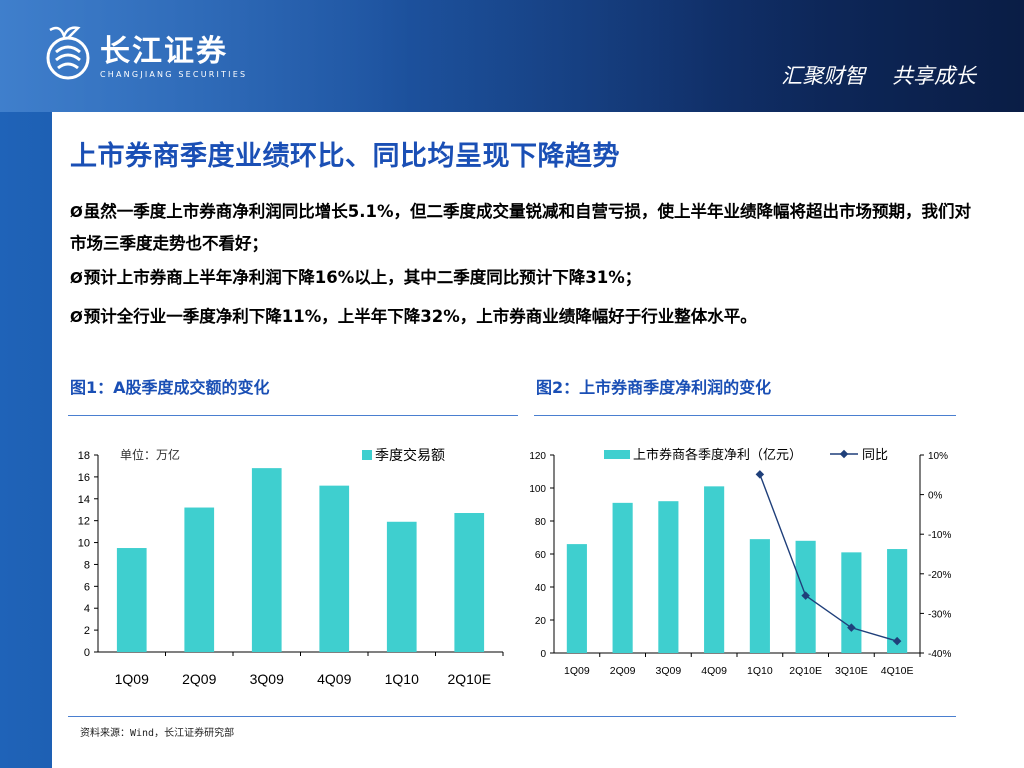 The height and width of the screenshot is (768, 1024). Describe the element at coordinates (84, 478) in the screenshot. I see `y-tick-label: 16` at that location.